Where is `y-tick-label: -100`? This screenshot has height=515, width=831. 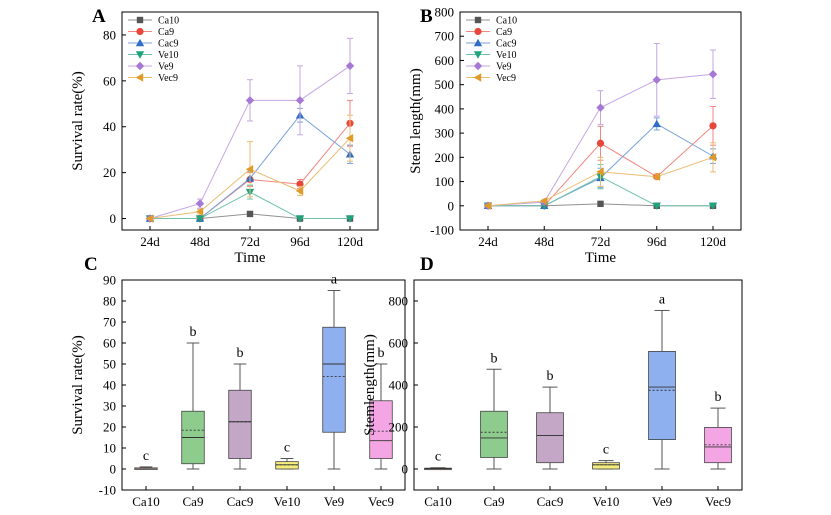 y-tick-label: -100 is located at coordinates (442, 230).